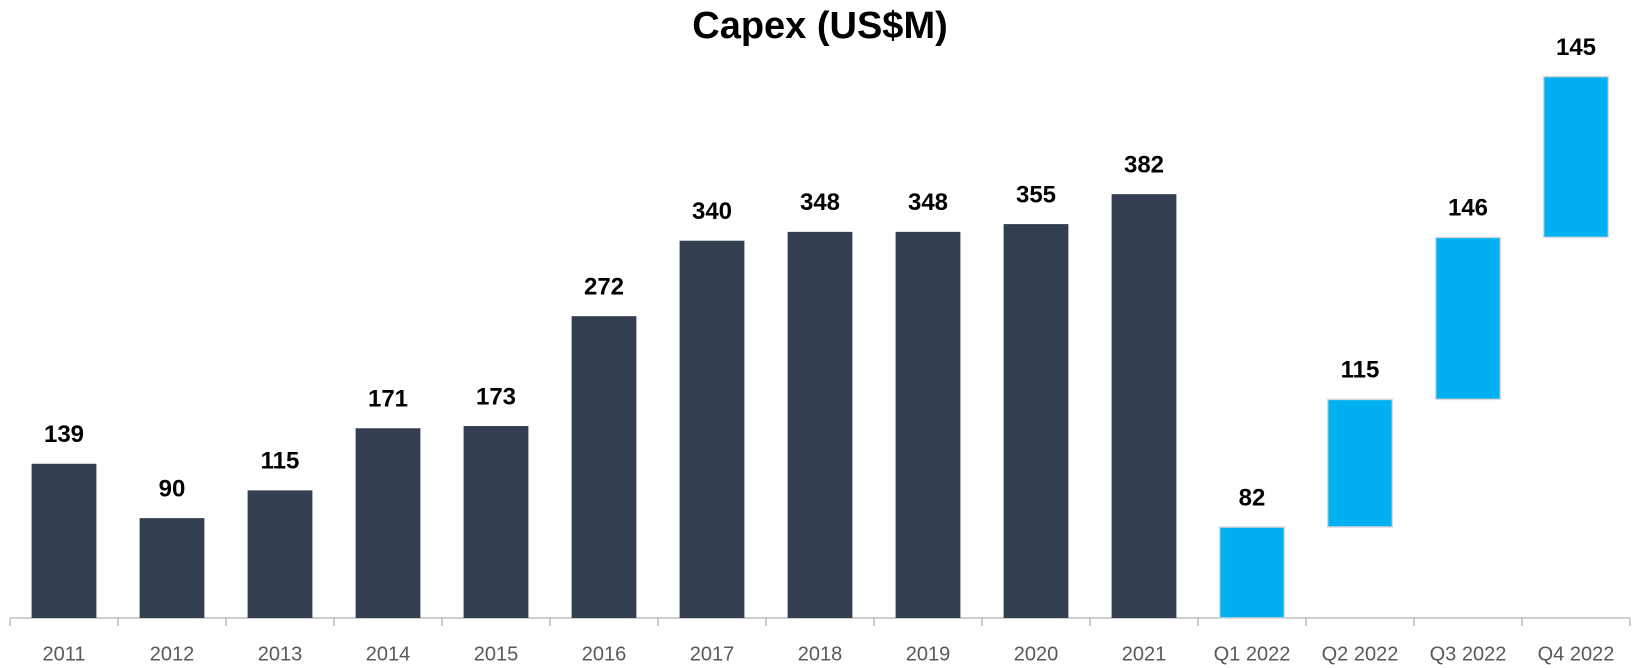  I want to click on x-tick-label: 2016, so click(604, 654).